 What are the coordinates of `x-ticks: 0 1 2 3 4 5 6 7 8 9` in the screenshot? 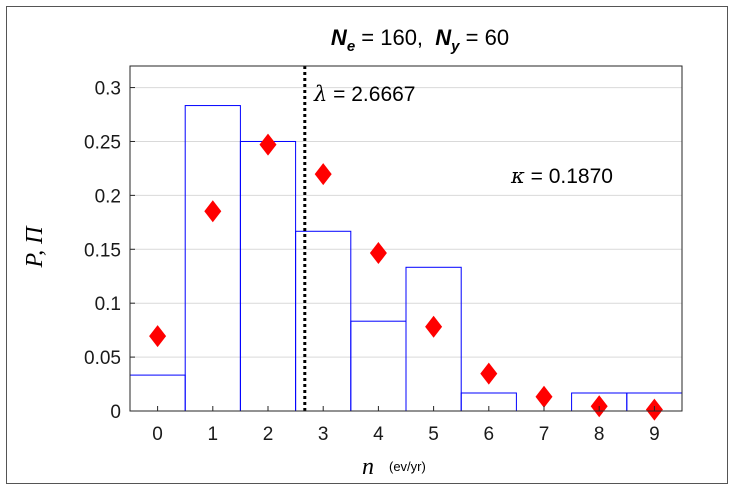 It's located at (406, 425).